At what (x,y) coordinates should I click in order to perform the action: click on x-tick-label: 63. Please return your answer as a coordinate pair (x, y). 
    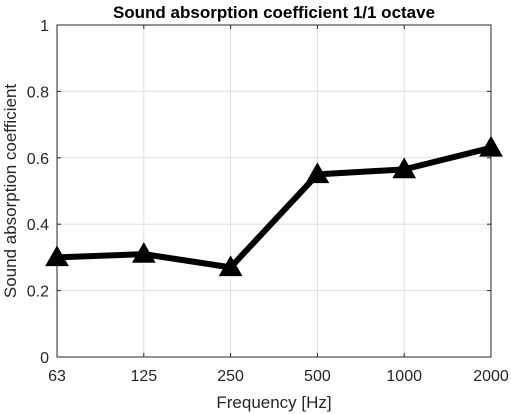
    Looking at the image, I should click on (57, 376).